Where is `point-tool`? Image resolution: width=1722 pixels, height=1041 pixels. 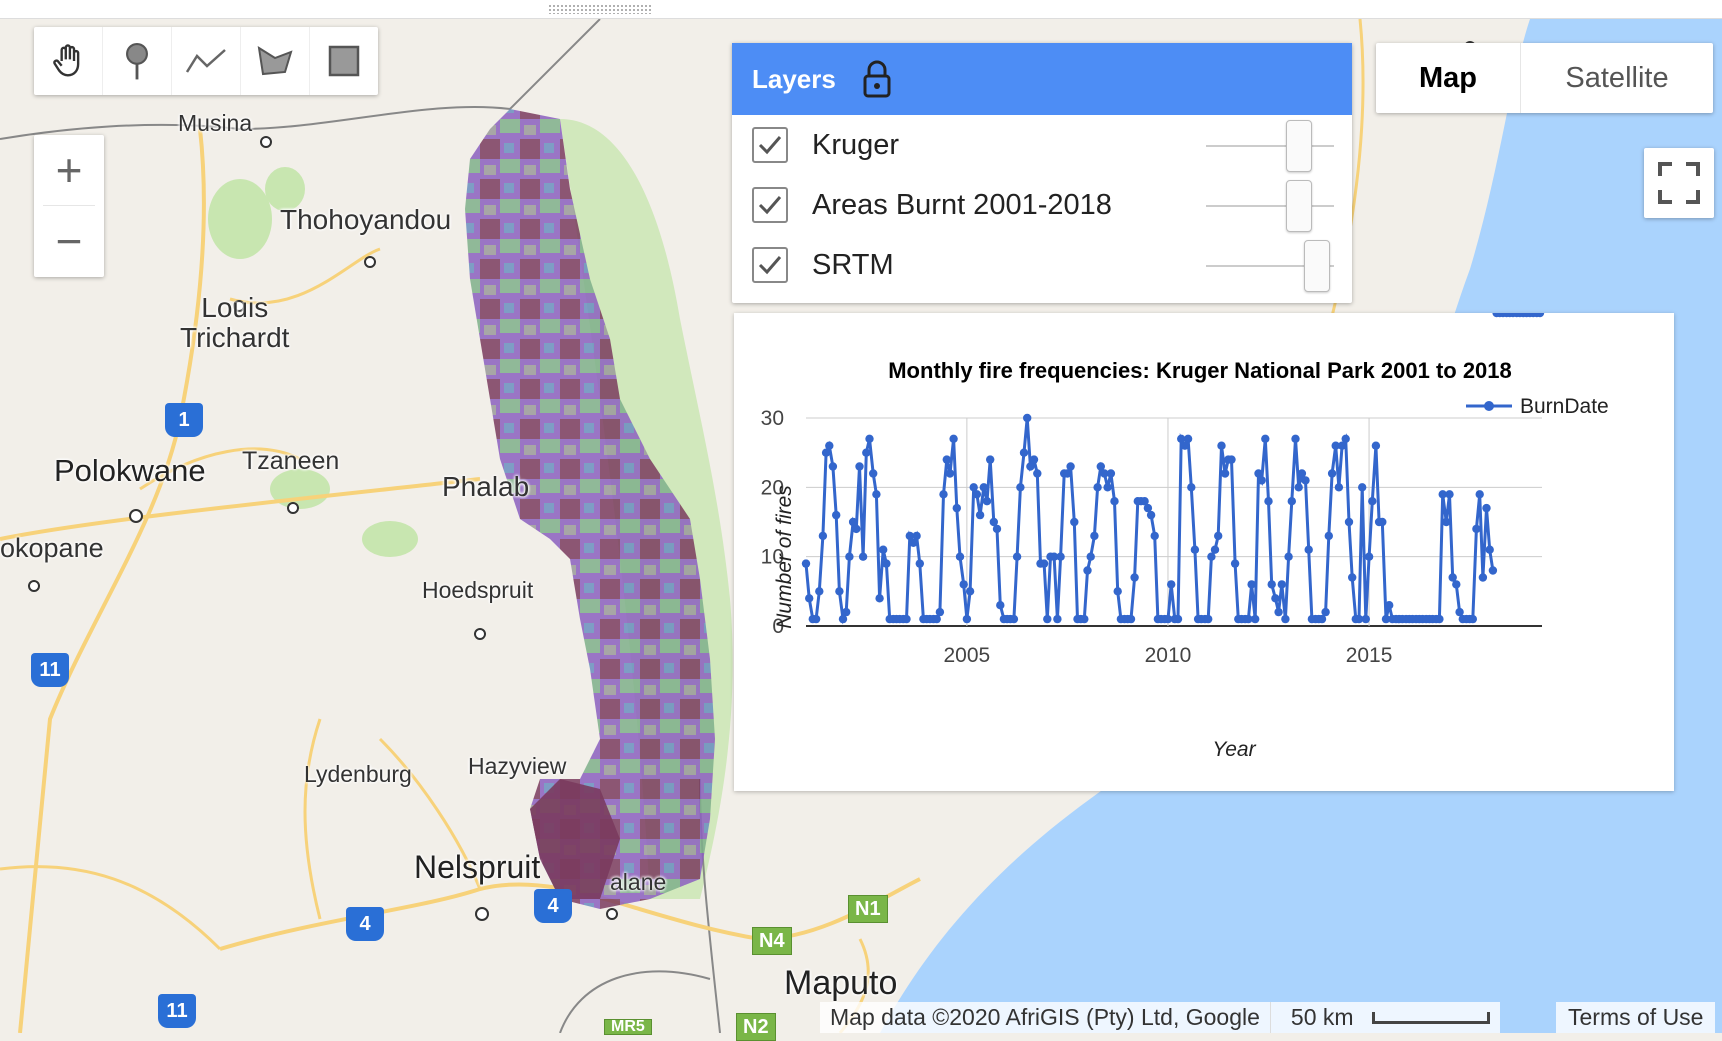
point-tool is located at coordinates (137, 61).